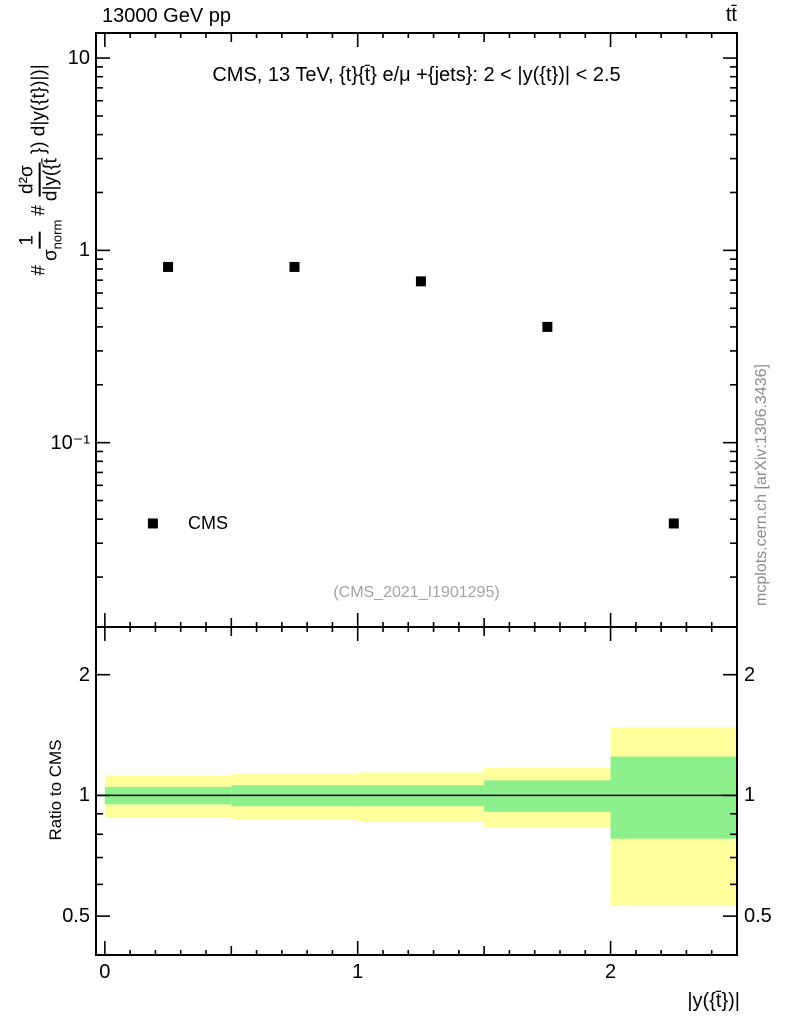 This screenshot has height=1024, width=786. Describe the element at coordinates (731, 15) in the screenshot. I see `process-label: tt̄` at that location.